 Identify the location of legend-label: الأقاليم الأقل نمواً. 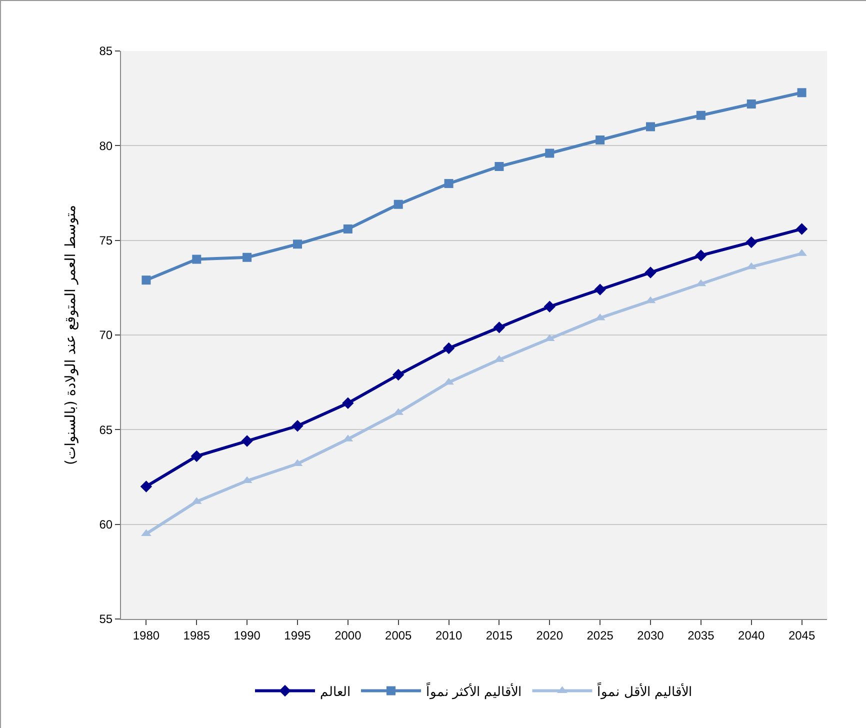
(644, 691).